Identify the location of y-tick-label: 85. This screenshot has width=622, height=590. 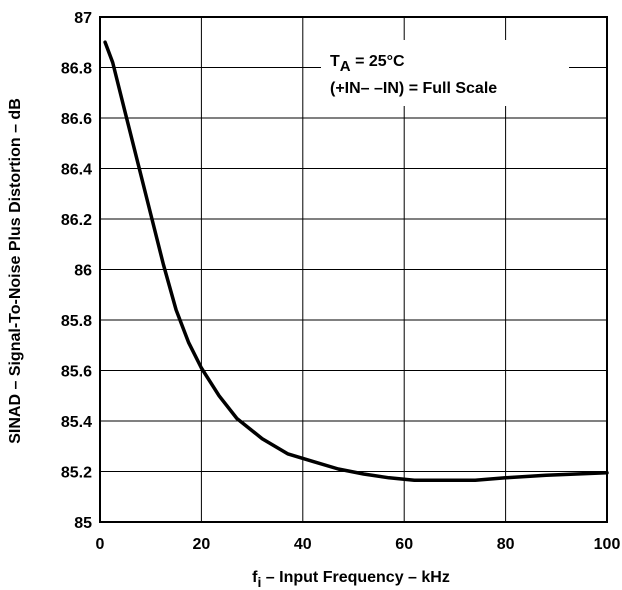
(83, 523).